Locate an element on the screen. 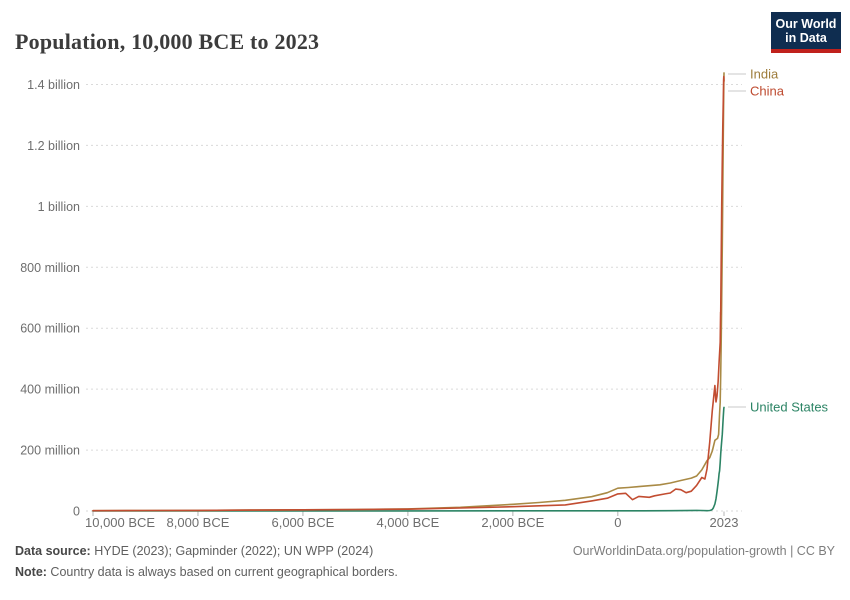 The image size is (850, 600). x-axis-tick-label: 4,000 BCE is located at coordinates (407, 522).